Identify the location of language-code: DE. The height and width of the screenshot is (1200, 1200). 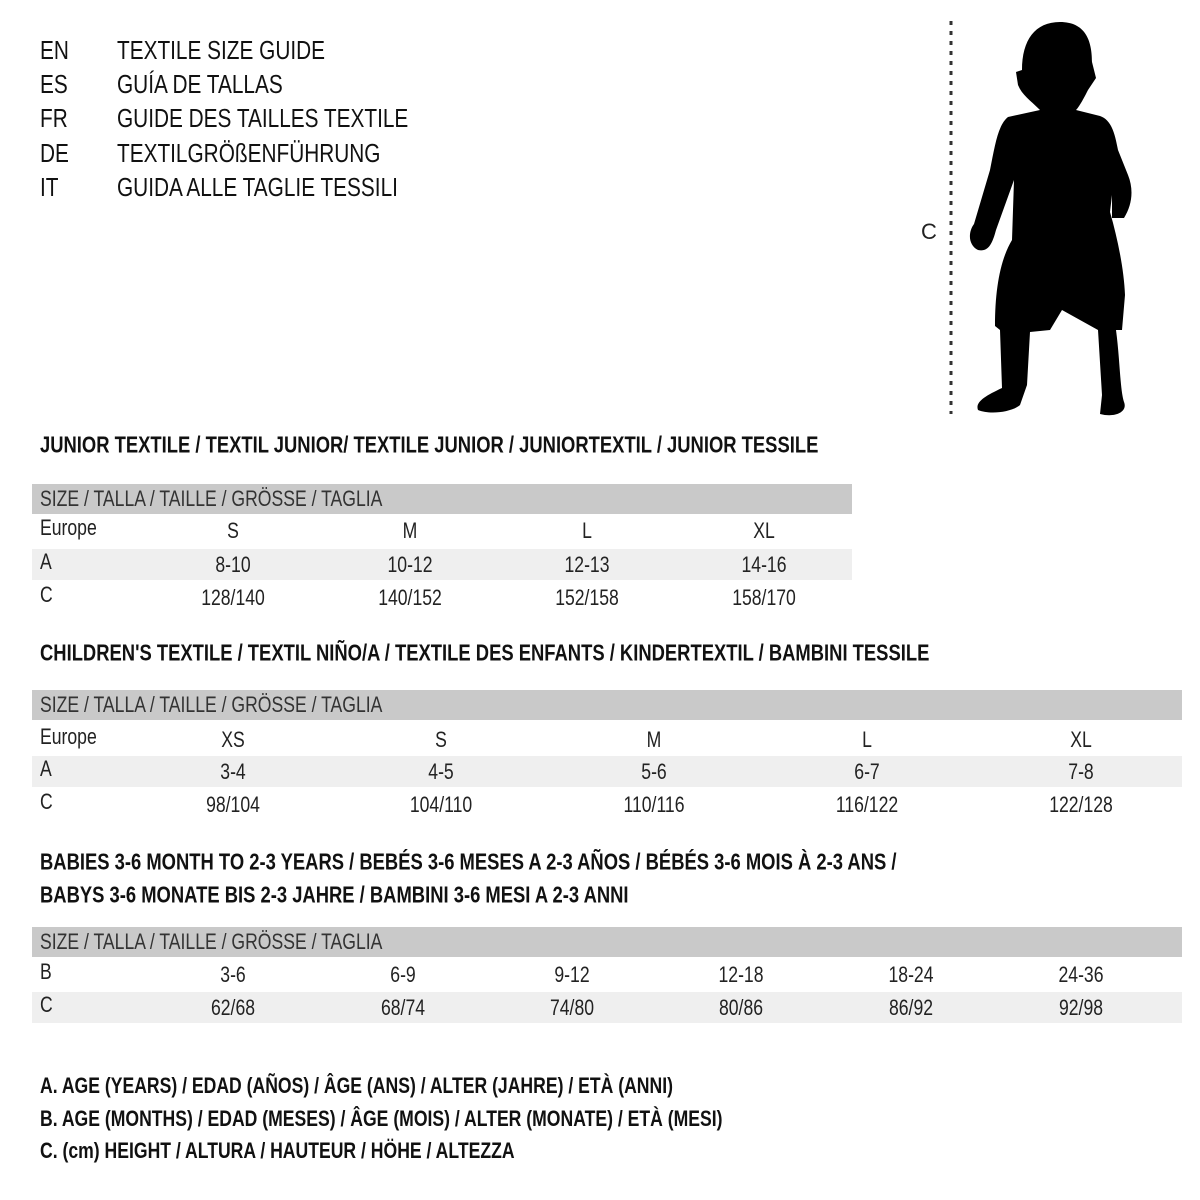
(54, 153).